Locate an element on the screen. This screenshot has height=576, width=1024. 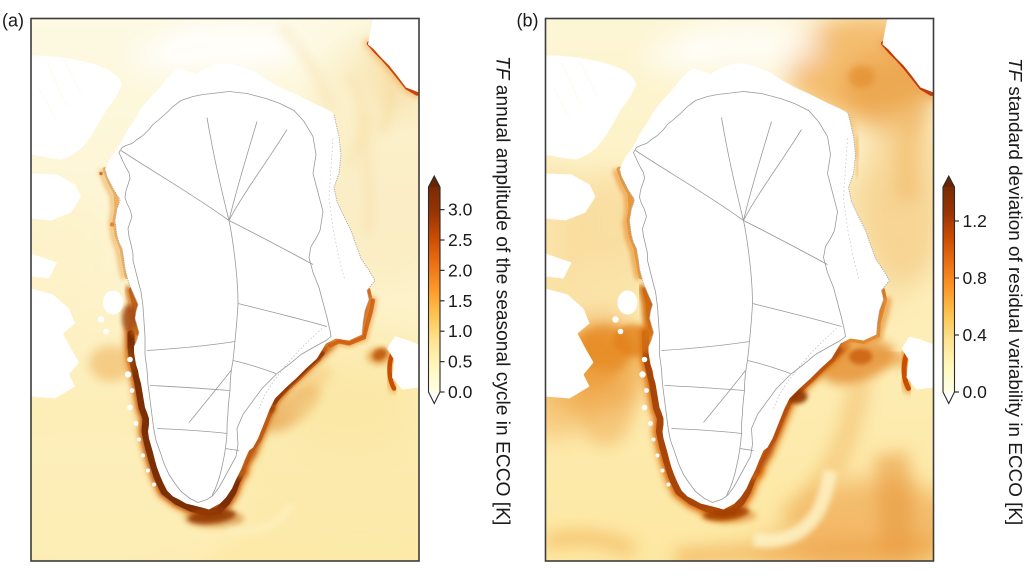
svg-text: 0.8 is located at coordinates (975, 278).